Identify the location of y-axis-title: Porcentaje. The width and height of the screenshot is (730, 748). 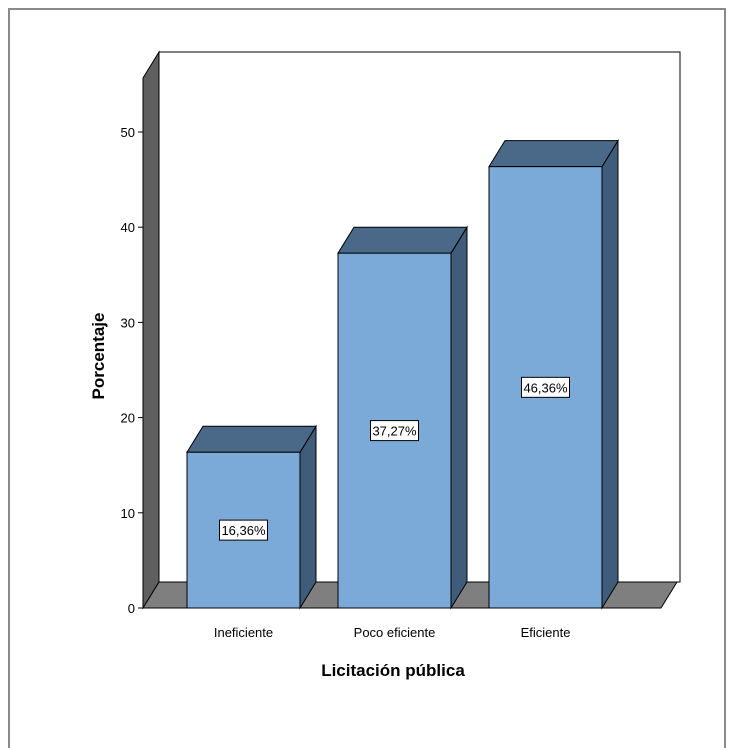
(98, 356).